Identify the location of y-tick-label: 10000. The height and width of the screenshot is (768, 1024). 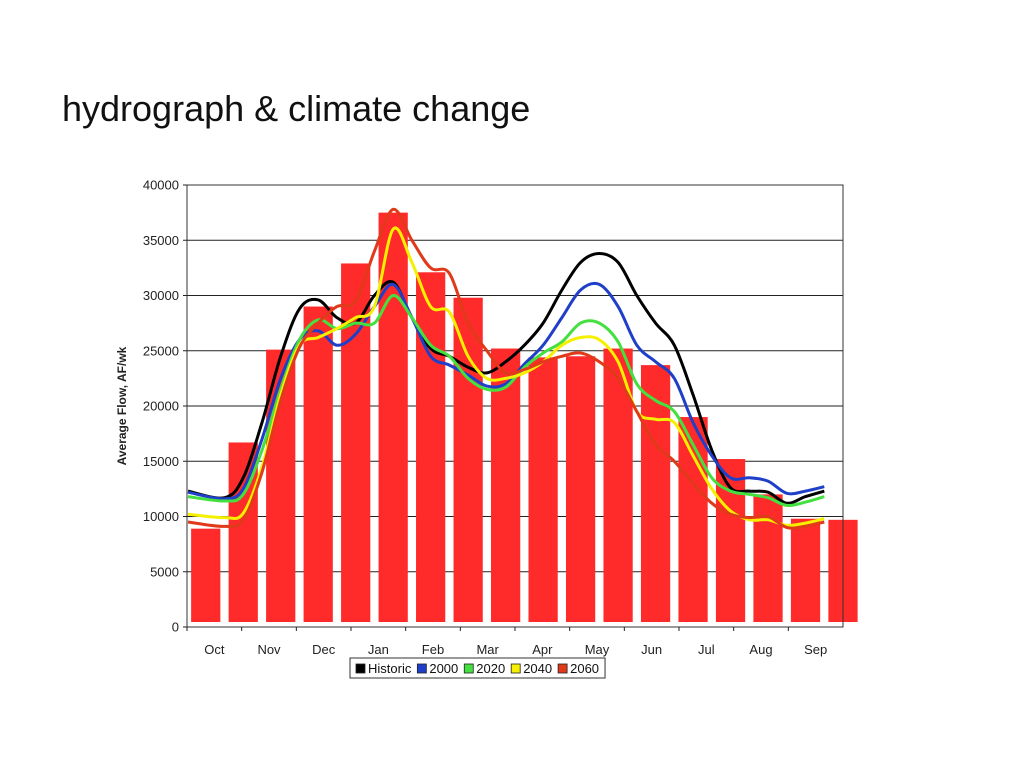
(161, 516).